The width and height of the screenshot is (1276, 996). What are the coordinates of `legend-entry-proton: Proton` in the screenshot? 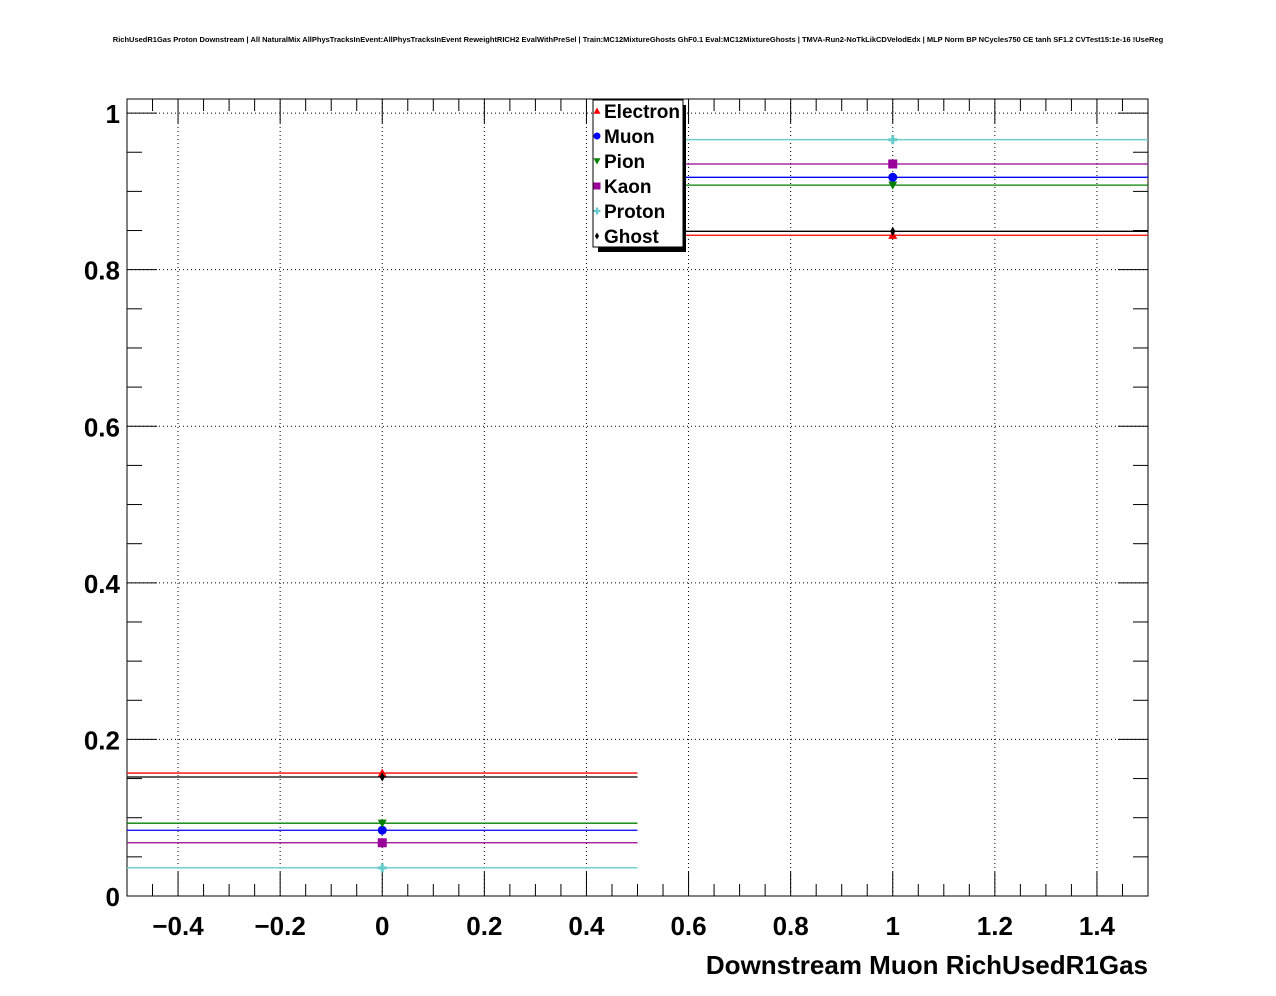 It's located at (634, 212).